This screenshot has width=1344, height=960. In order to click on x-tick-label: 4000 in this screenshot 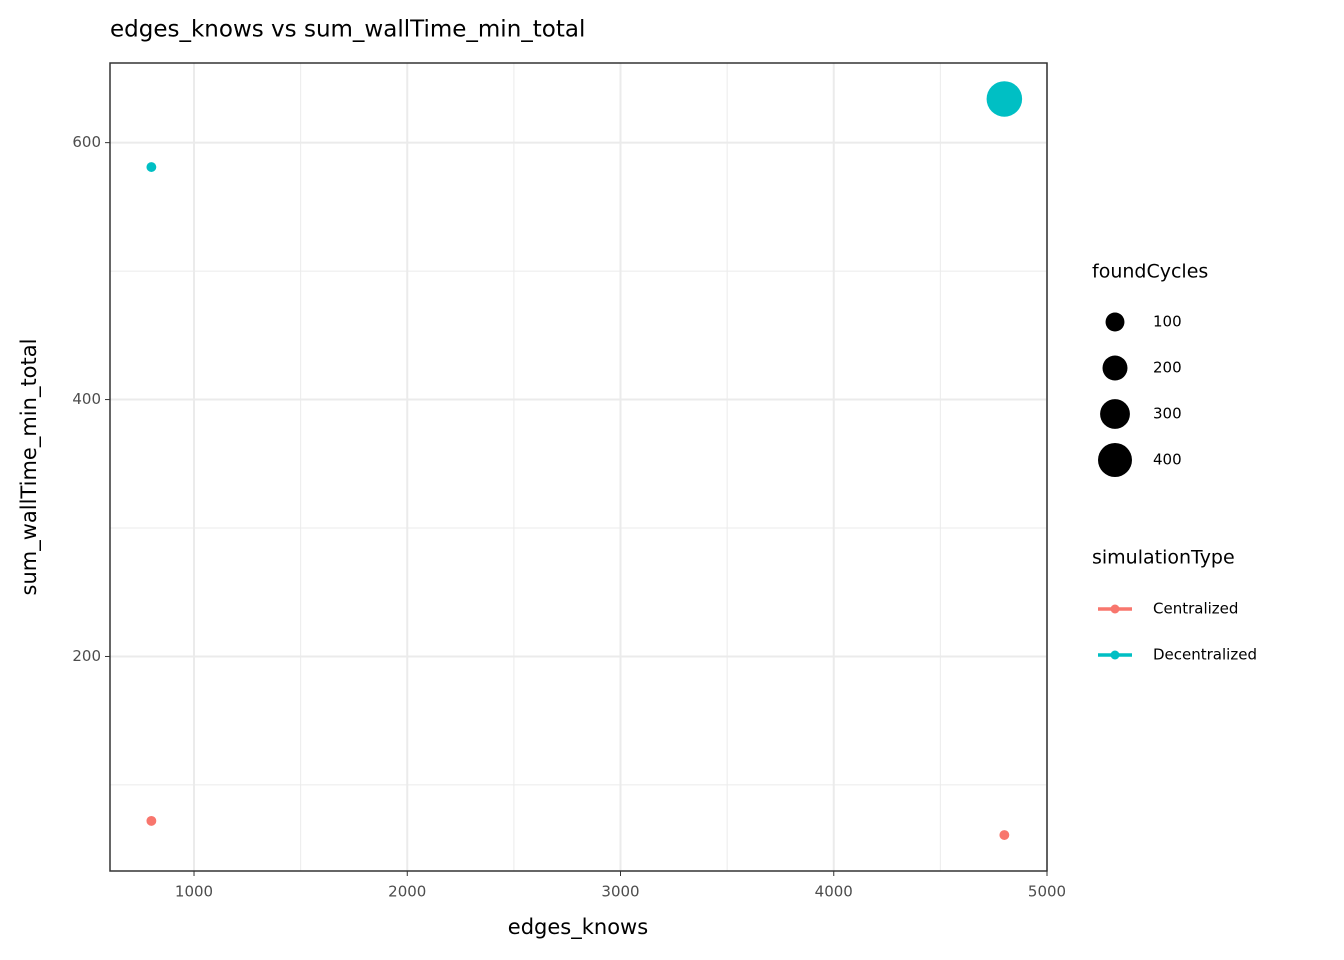, I will do `click(834, 892)`.